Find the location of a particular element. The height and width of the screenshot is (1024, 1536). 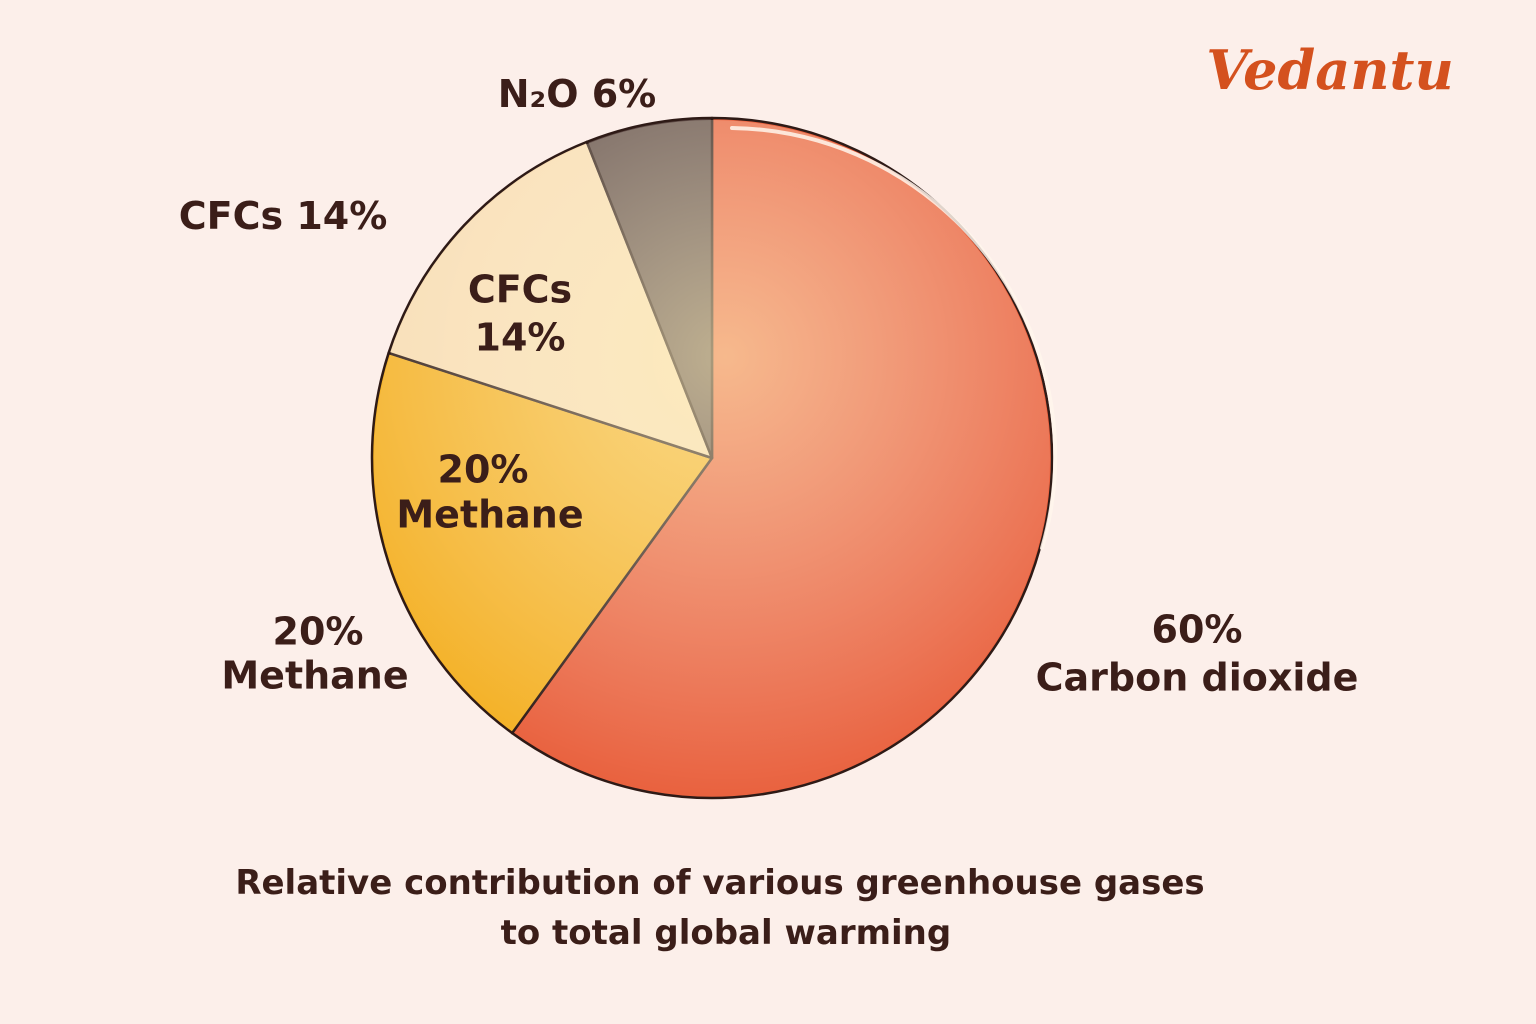

brand: Vedantu is located at coordinates (1330, 70).